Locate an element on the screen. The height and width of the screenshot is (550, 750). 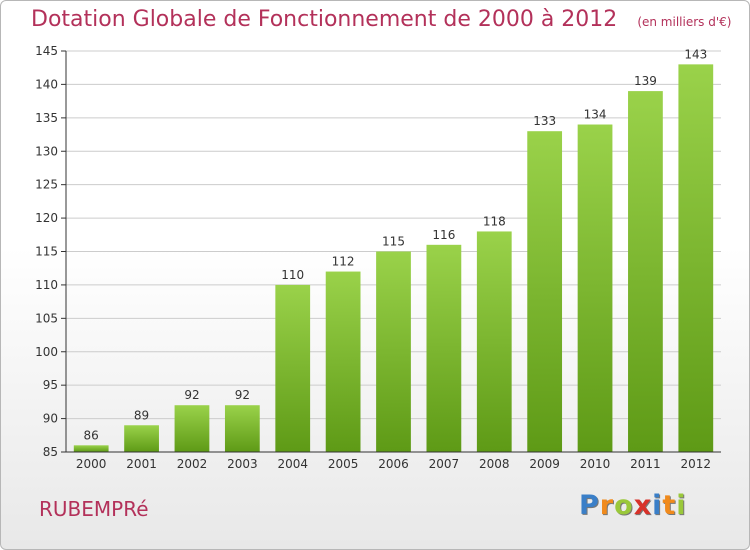
x-tick-label: 2001 is located at coordinates (141, 464).